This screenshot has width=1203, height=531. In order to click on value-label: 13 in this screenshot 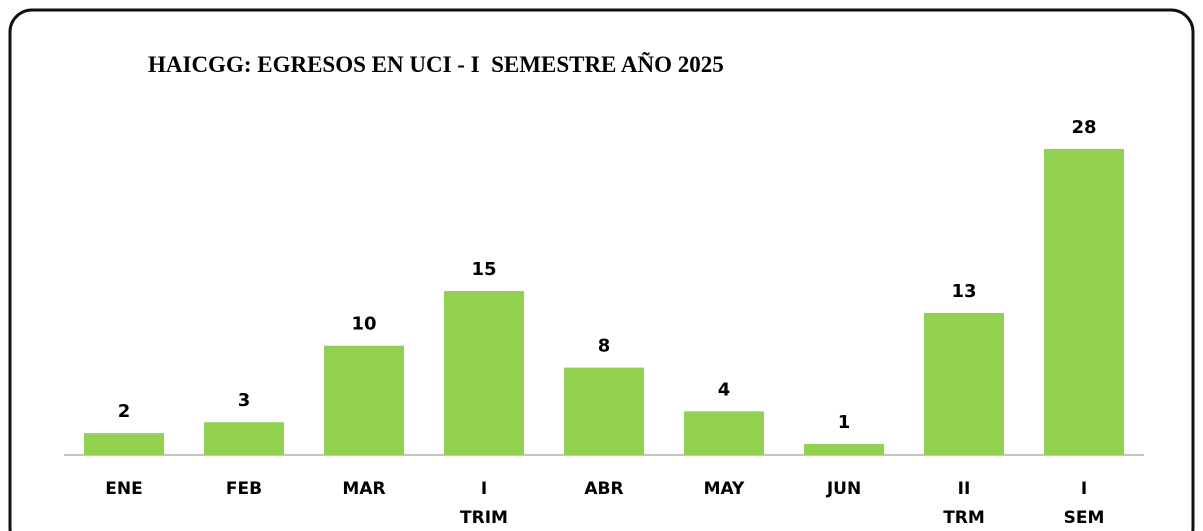, I will do `click(963, 291)`.